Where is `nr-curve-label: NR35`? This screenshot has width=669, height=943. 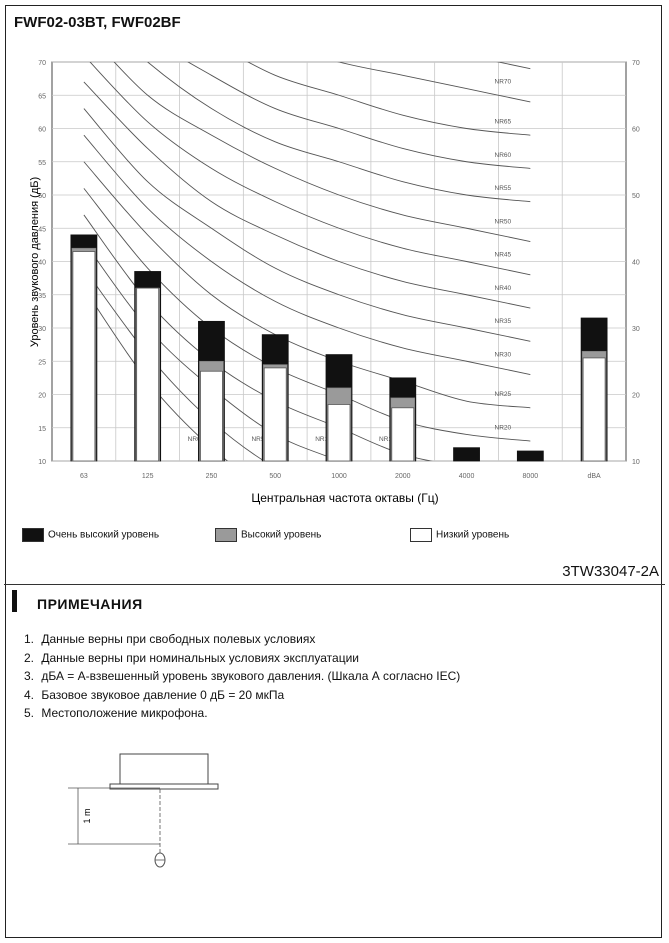 nr-curve-label: NR35 is located at coordinates (503, 321).